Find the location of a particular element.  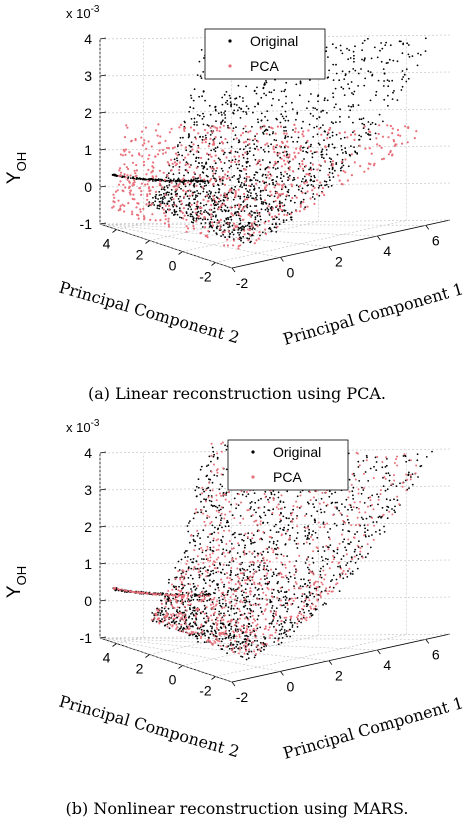

x-tick-label: 4 is located at coordinates (387, 251).